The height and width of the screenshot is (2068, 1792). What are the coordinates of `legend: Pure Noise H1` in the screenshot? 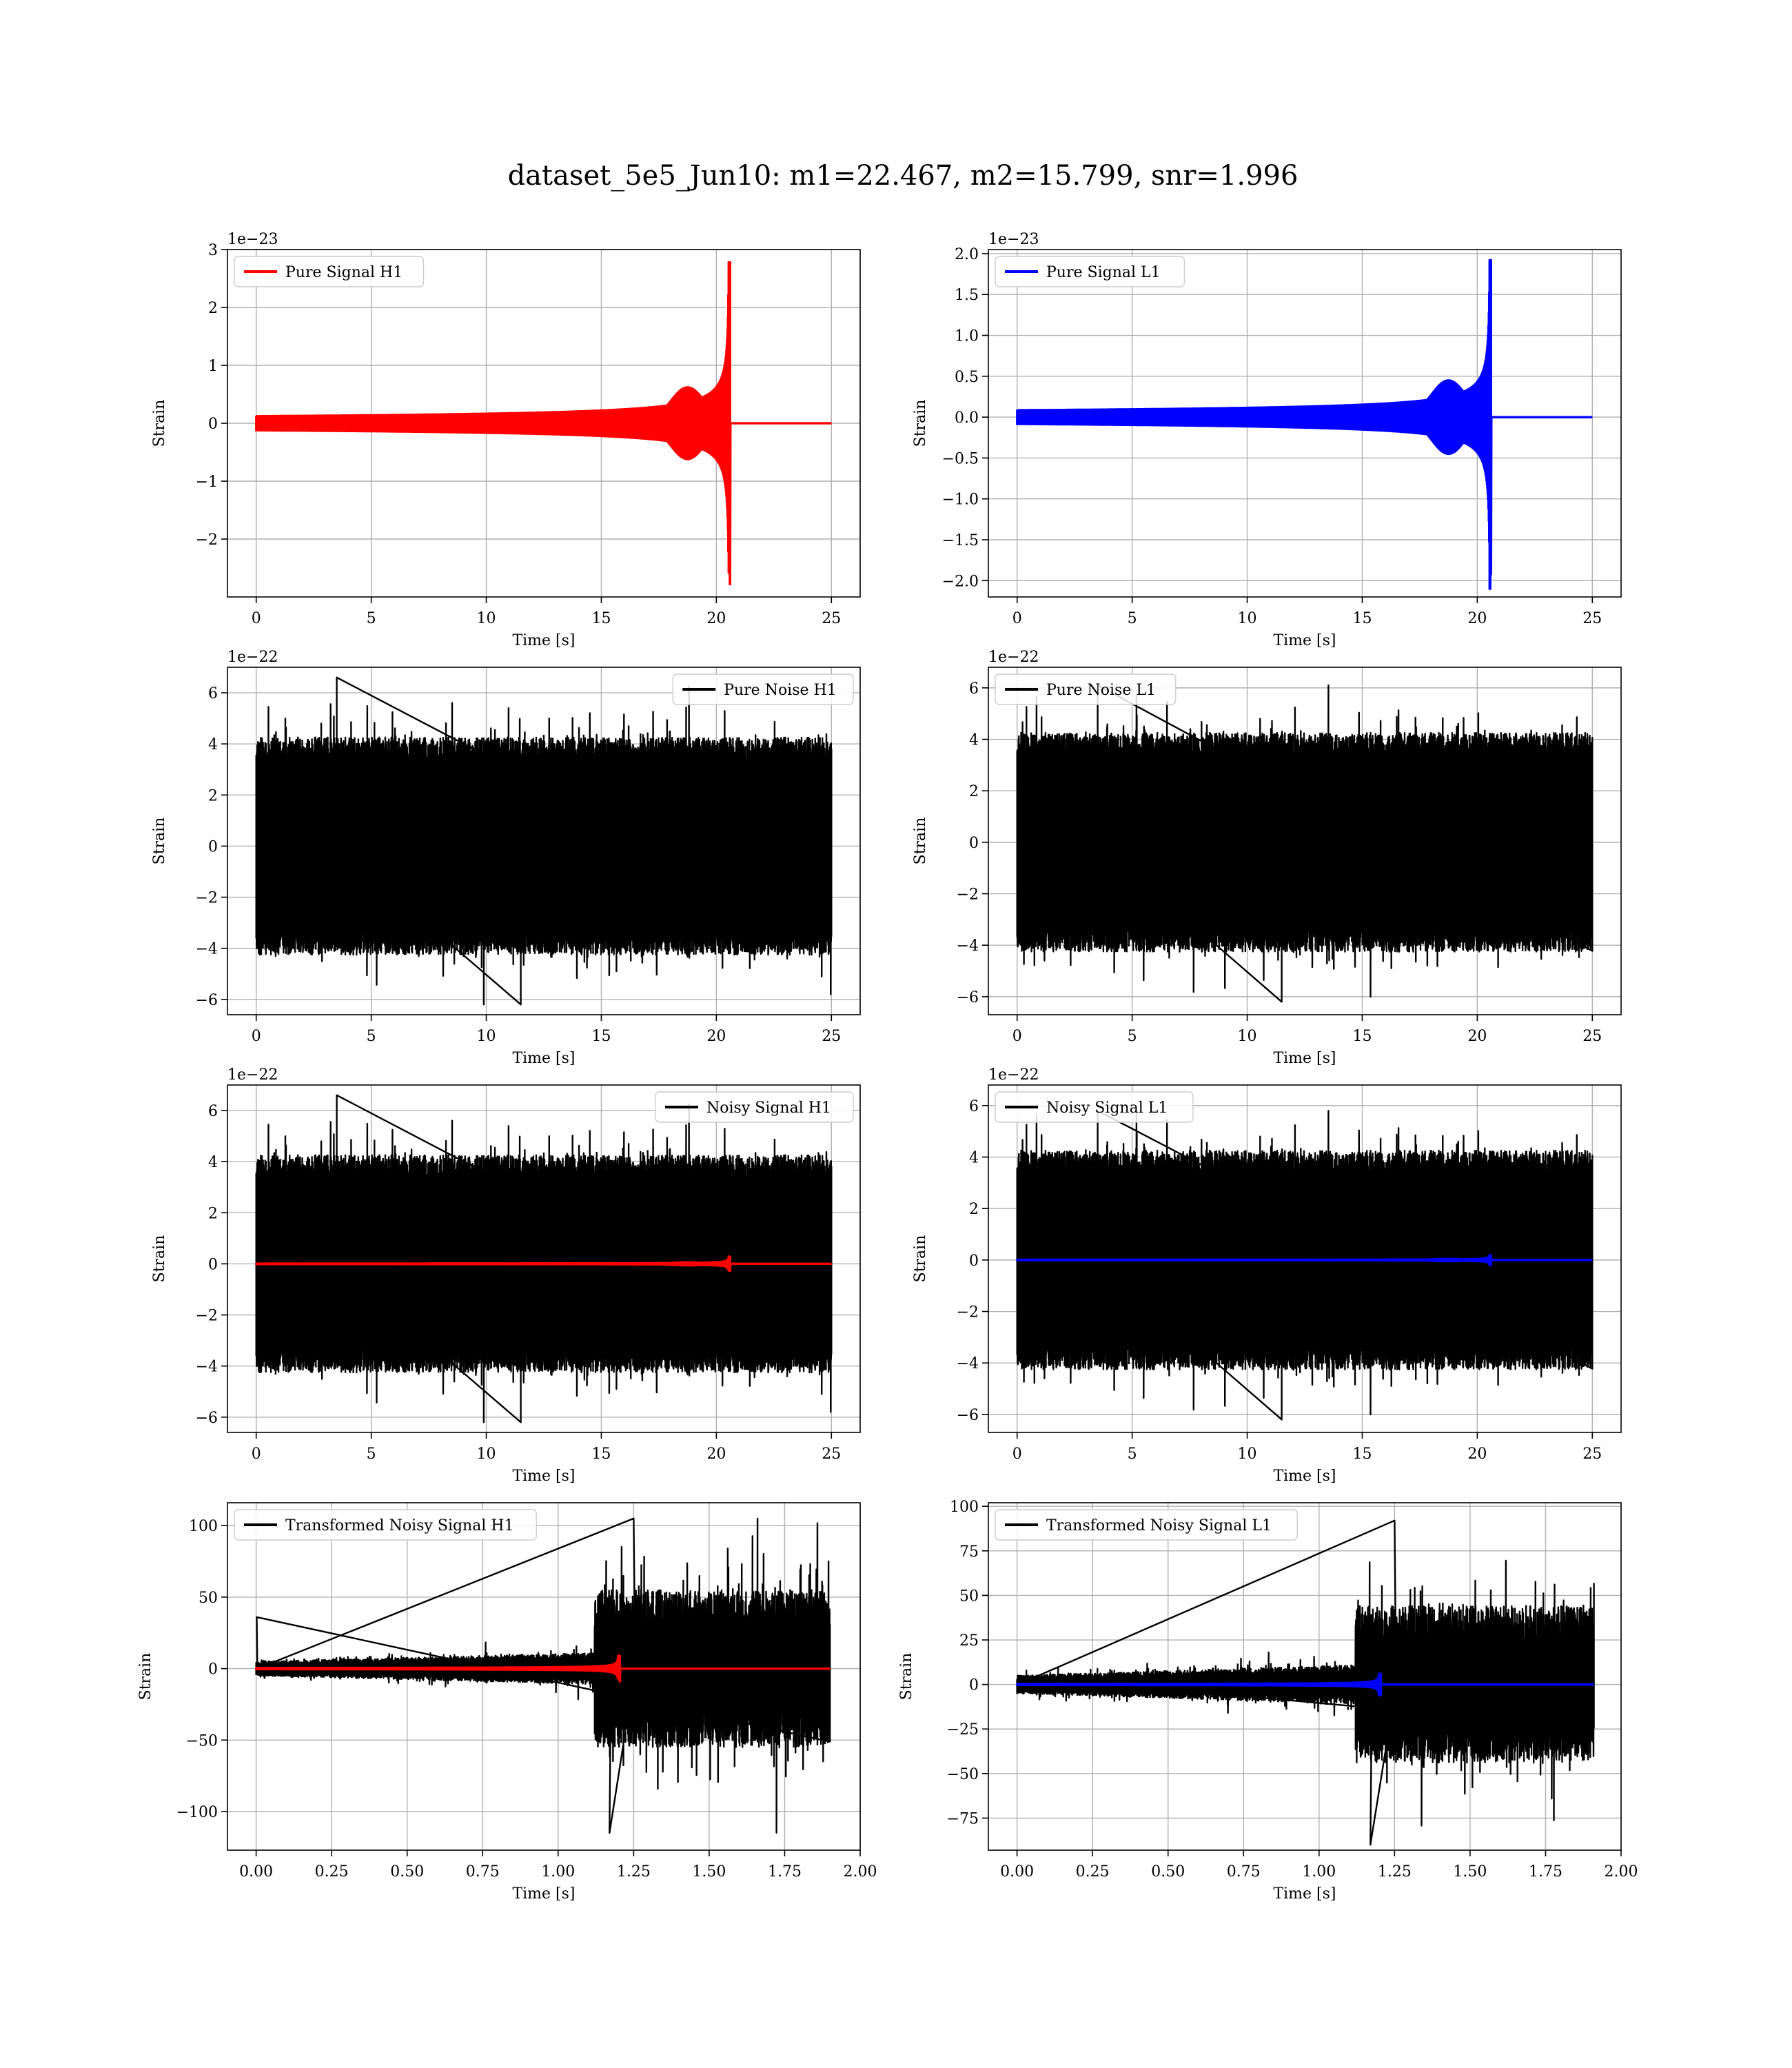 It's located at (763, 689).